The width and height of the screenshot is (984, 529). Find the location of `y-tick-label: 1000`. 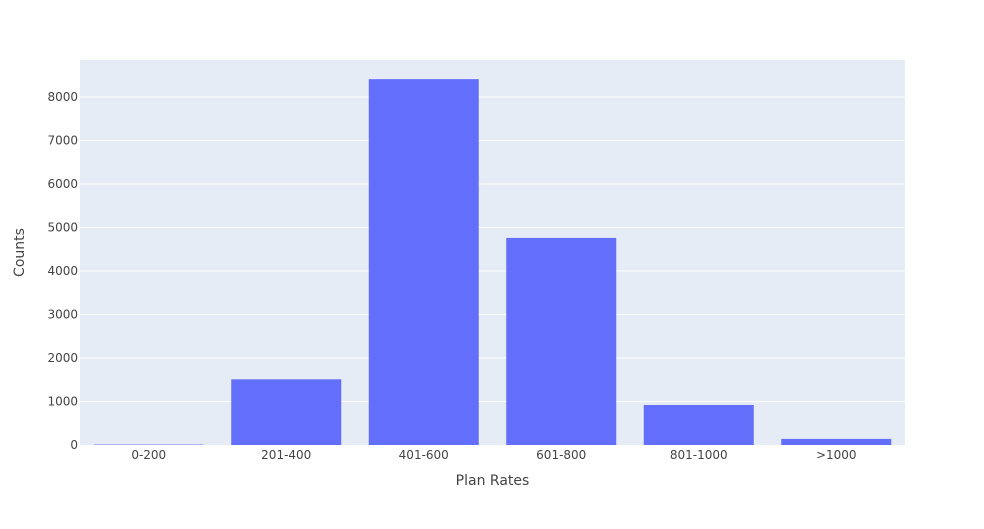

y-tick-label: 1000 is located at coordinates (62, 401).